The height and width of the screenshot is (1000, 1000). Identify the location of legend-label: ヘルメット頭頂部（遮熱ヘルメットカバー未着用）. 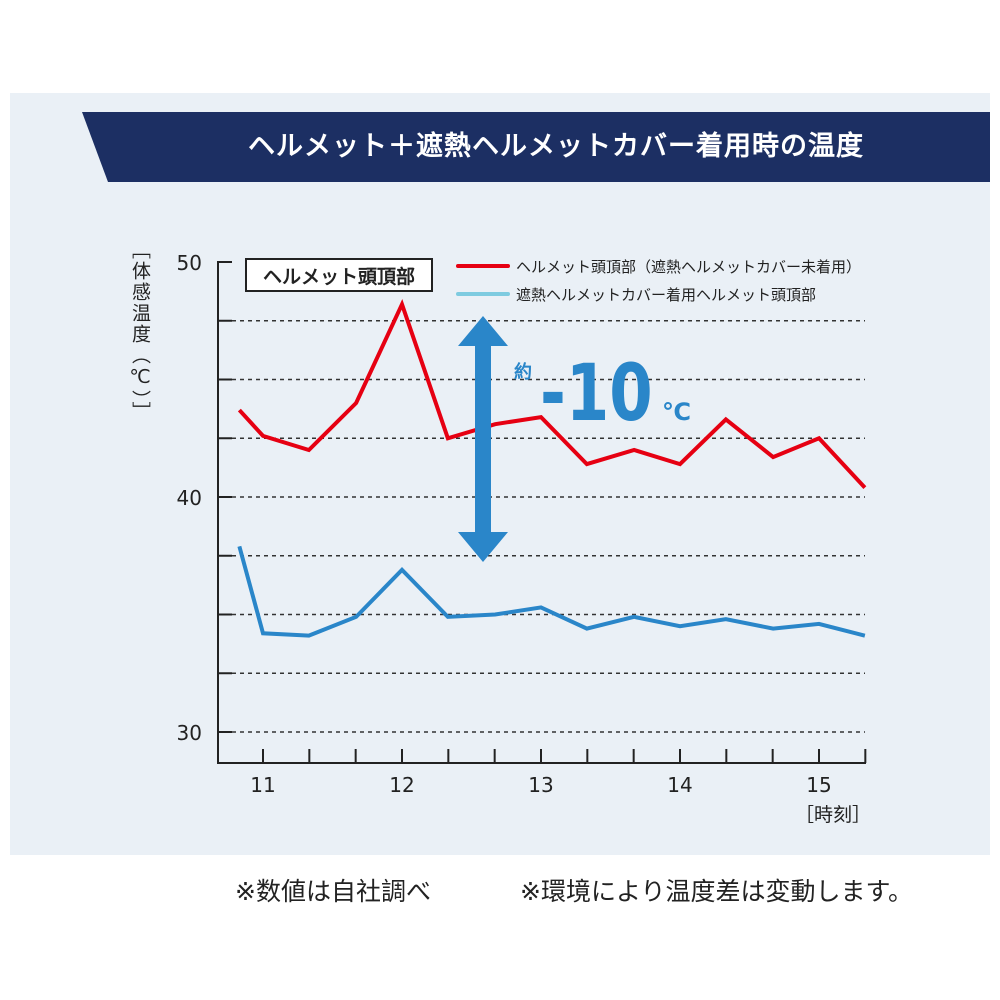
(688, 267).